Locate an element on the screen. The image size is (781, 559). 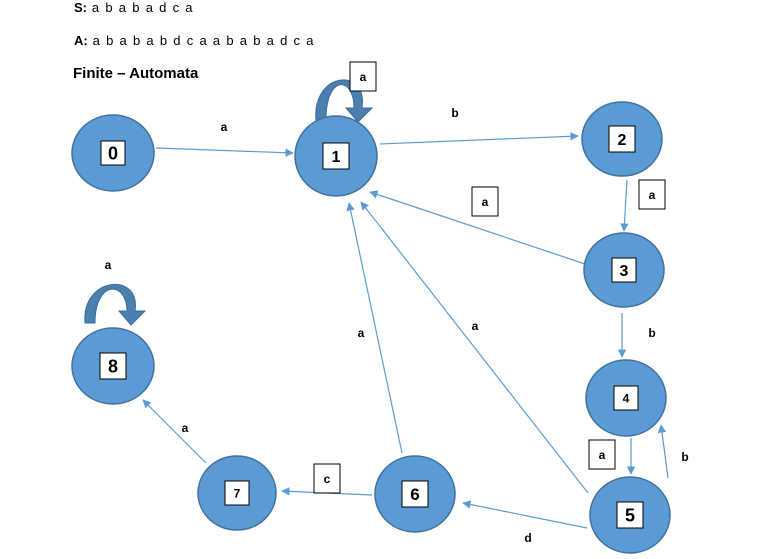
transition-5-to-6-arrow is located at coordinates (525, 514).